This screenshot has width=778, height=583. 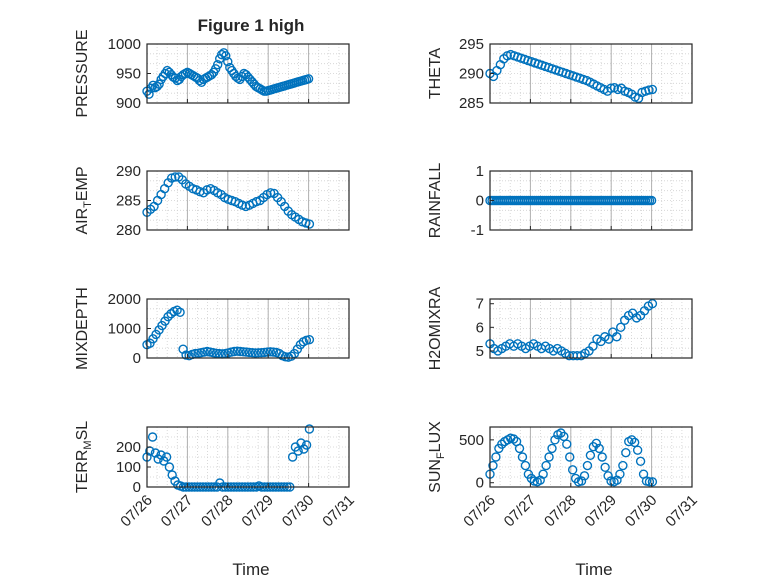 I want to click on x-axis-label-left: Time, so click(x=250, y=569).